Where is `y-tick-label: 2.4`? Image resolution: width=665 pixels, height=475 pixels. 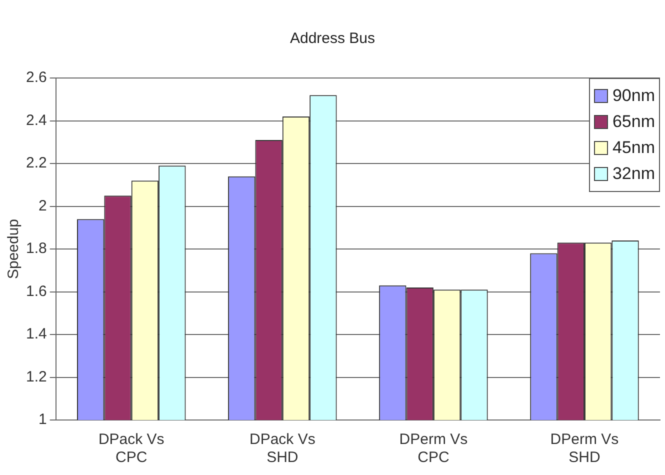 y-tick-label: 2.4 is located at coordinates (36, 120).